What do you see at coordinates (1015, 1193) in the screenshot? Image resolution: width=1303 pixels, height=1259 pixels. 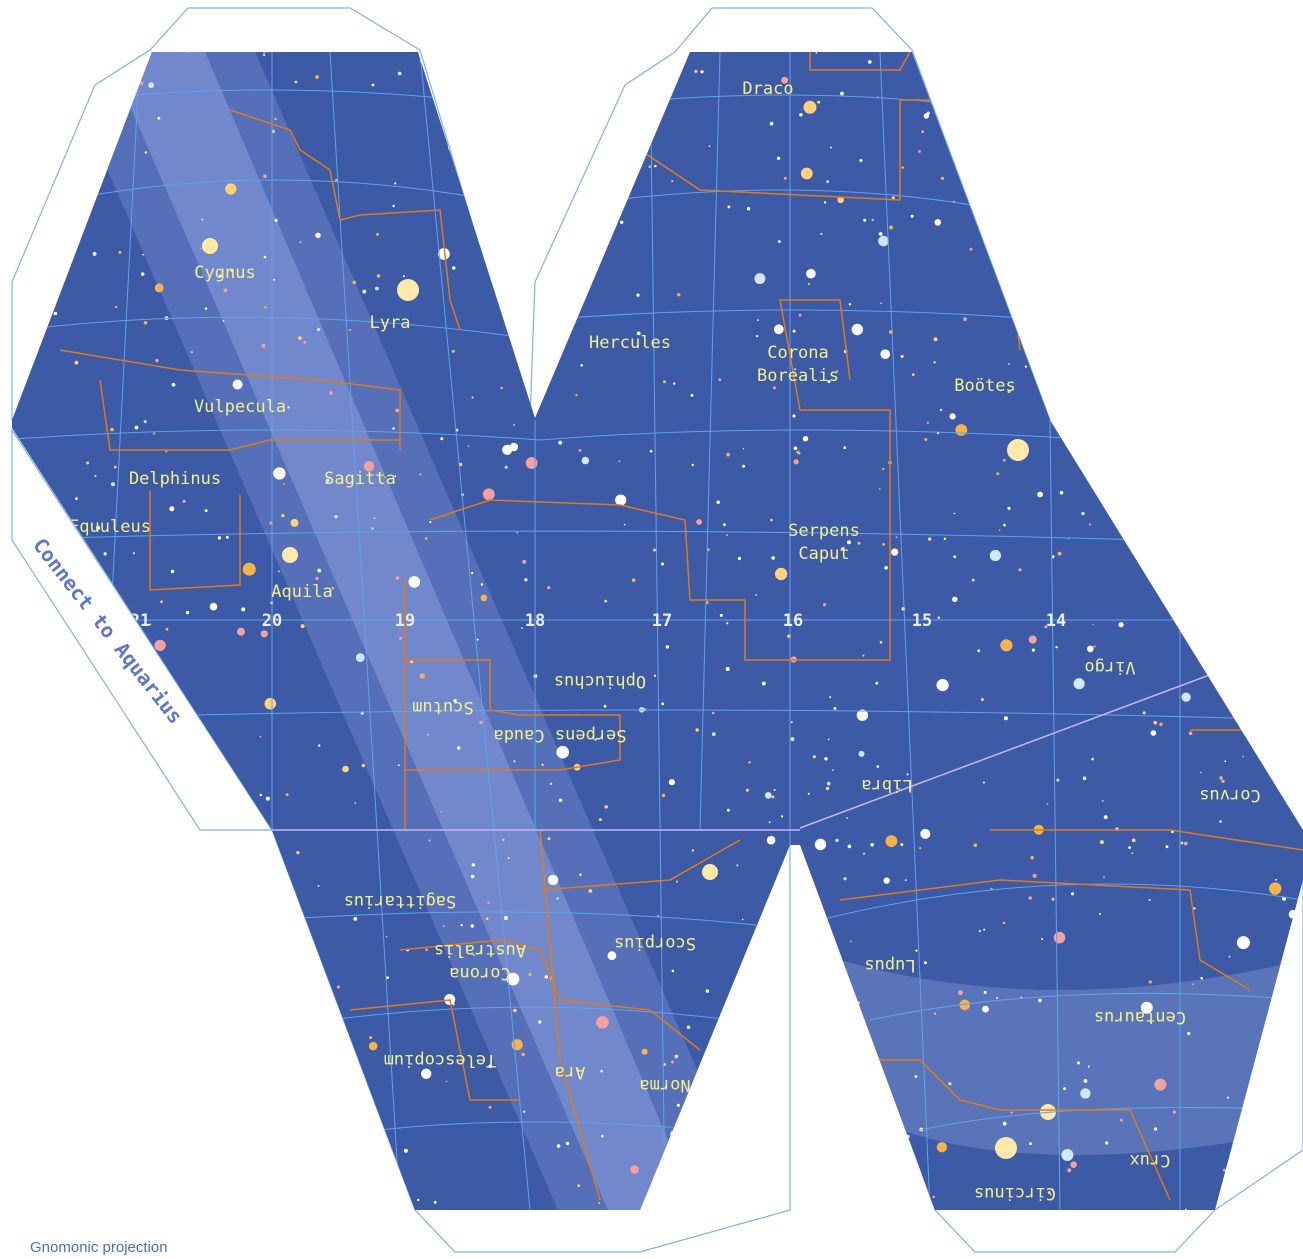 I see `constellation-label: Circinus` at bounding box center [1015, 1193].